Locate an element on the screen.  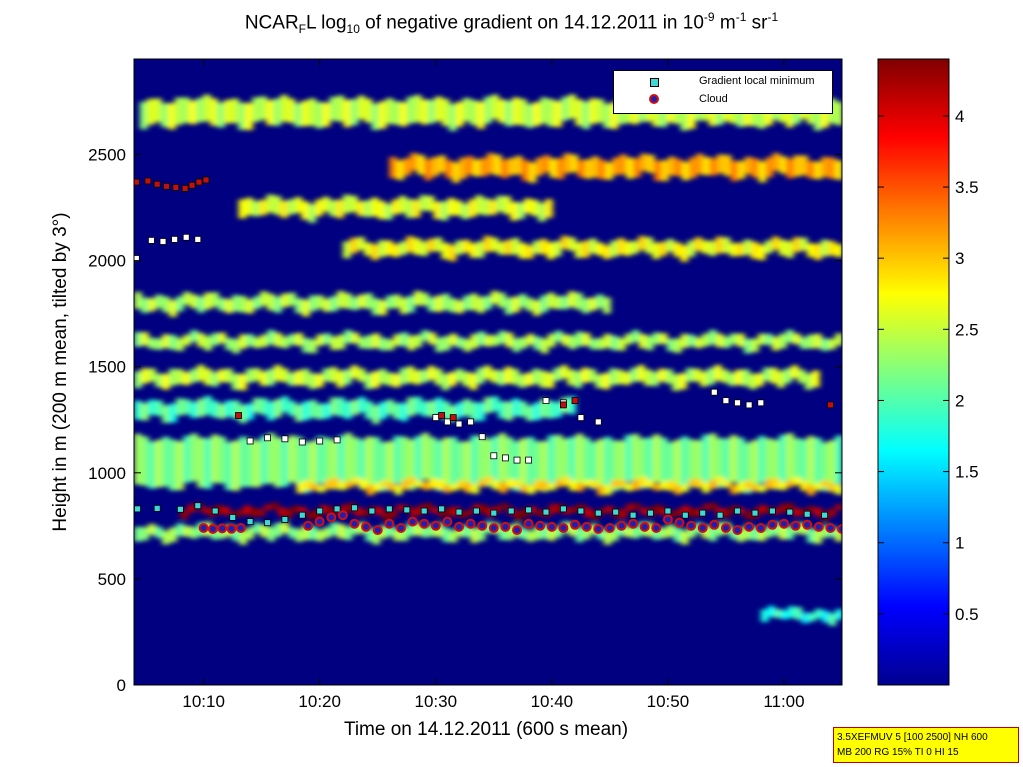
info-line: MB 200 RG 15% TI 0 HI 15 is located at coordinates (898, 752).